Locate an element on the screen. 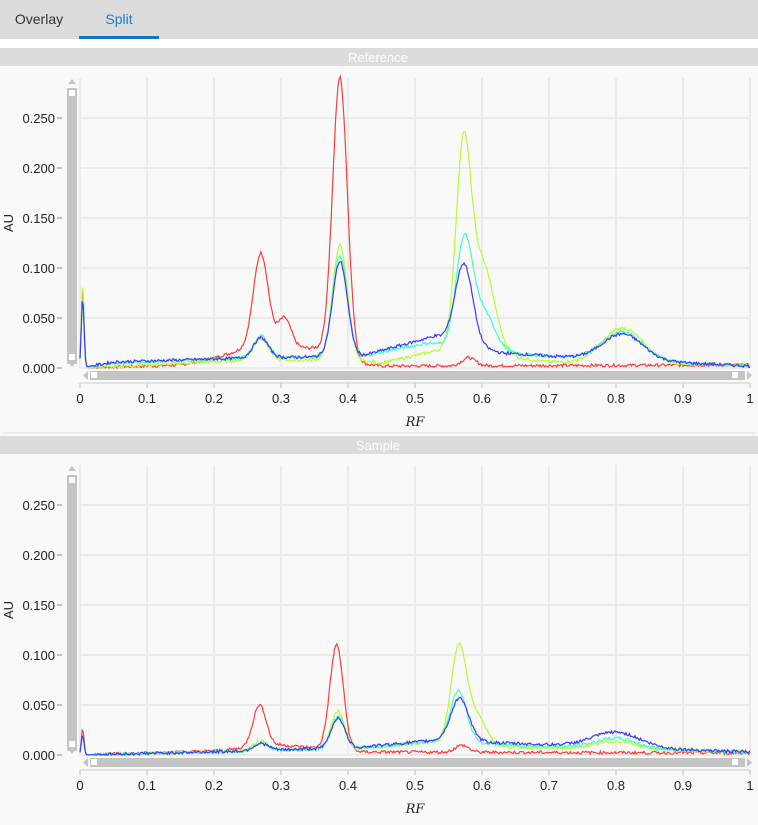  tab-strip is located at coordinates (379, 43).